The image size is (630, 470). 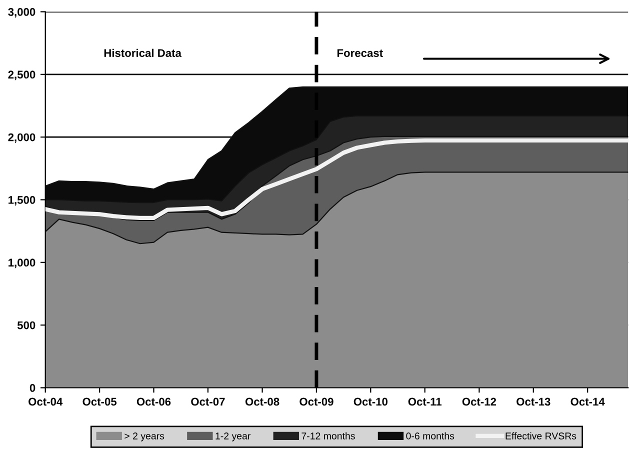 I want to click on y-tick-label: 3,000, so click(x=22, y=13).